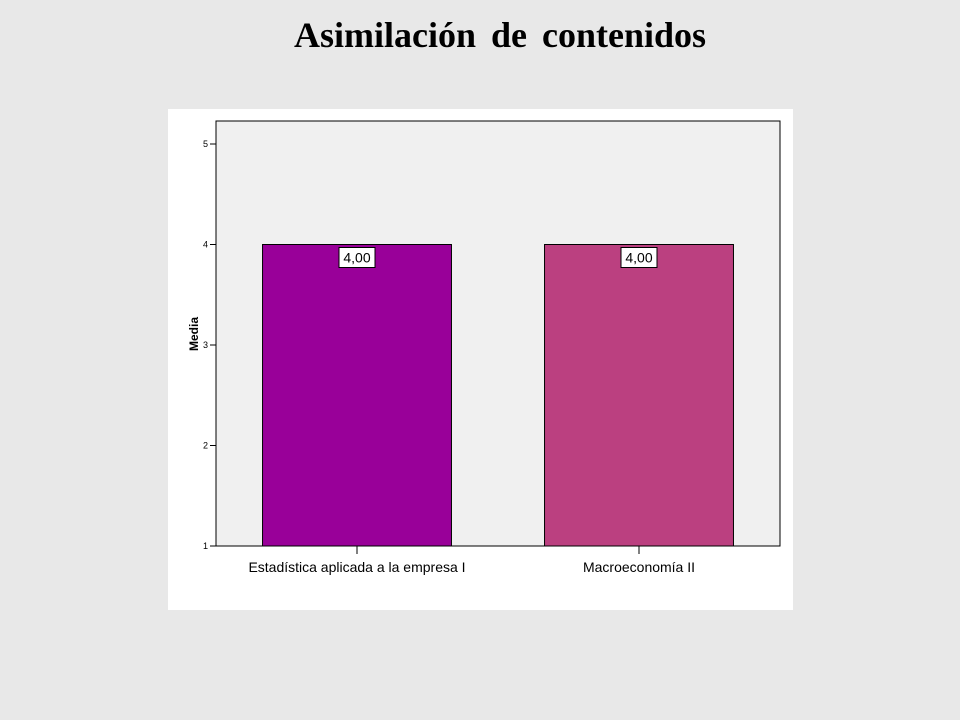 The image size is (960, 720). What do you see at coordinates (205, 245) in the screenshot?
I see `y-tick-label: 4` at bounding box center [205, 245].